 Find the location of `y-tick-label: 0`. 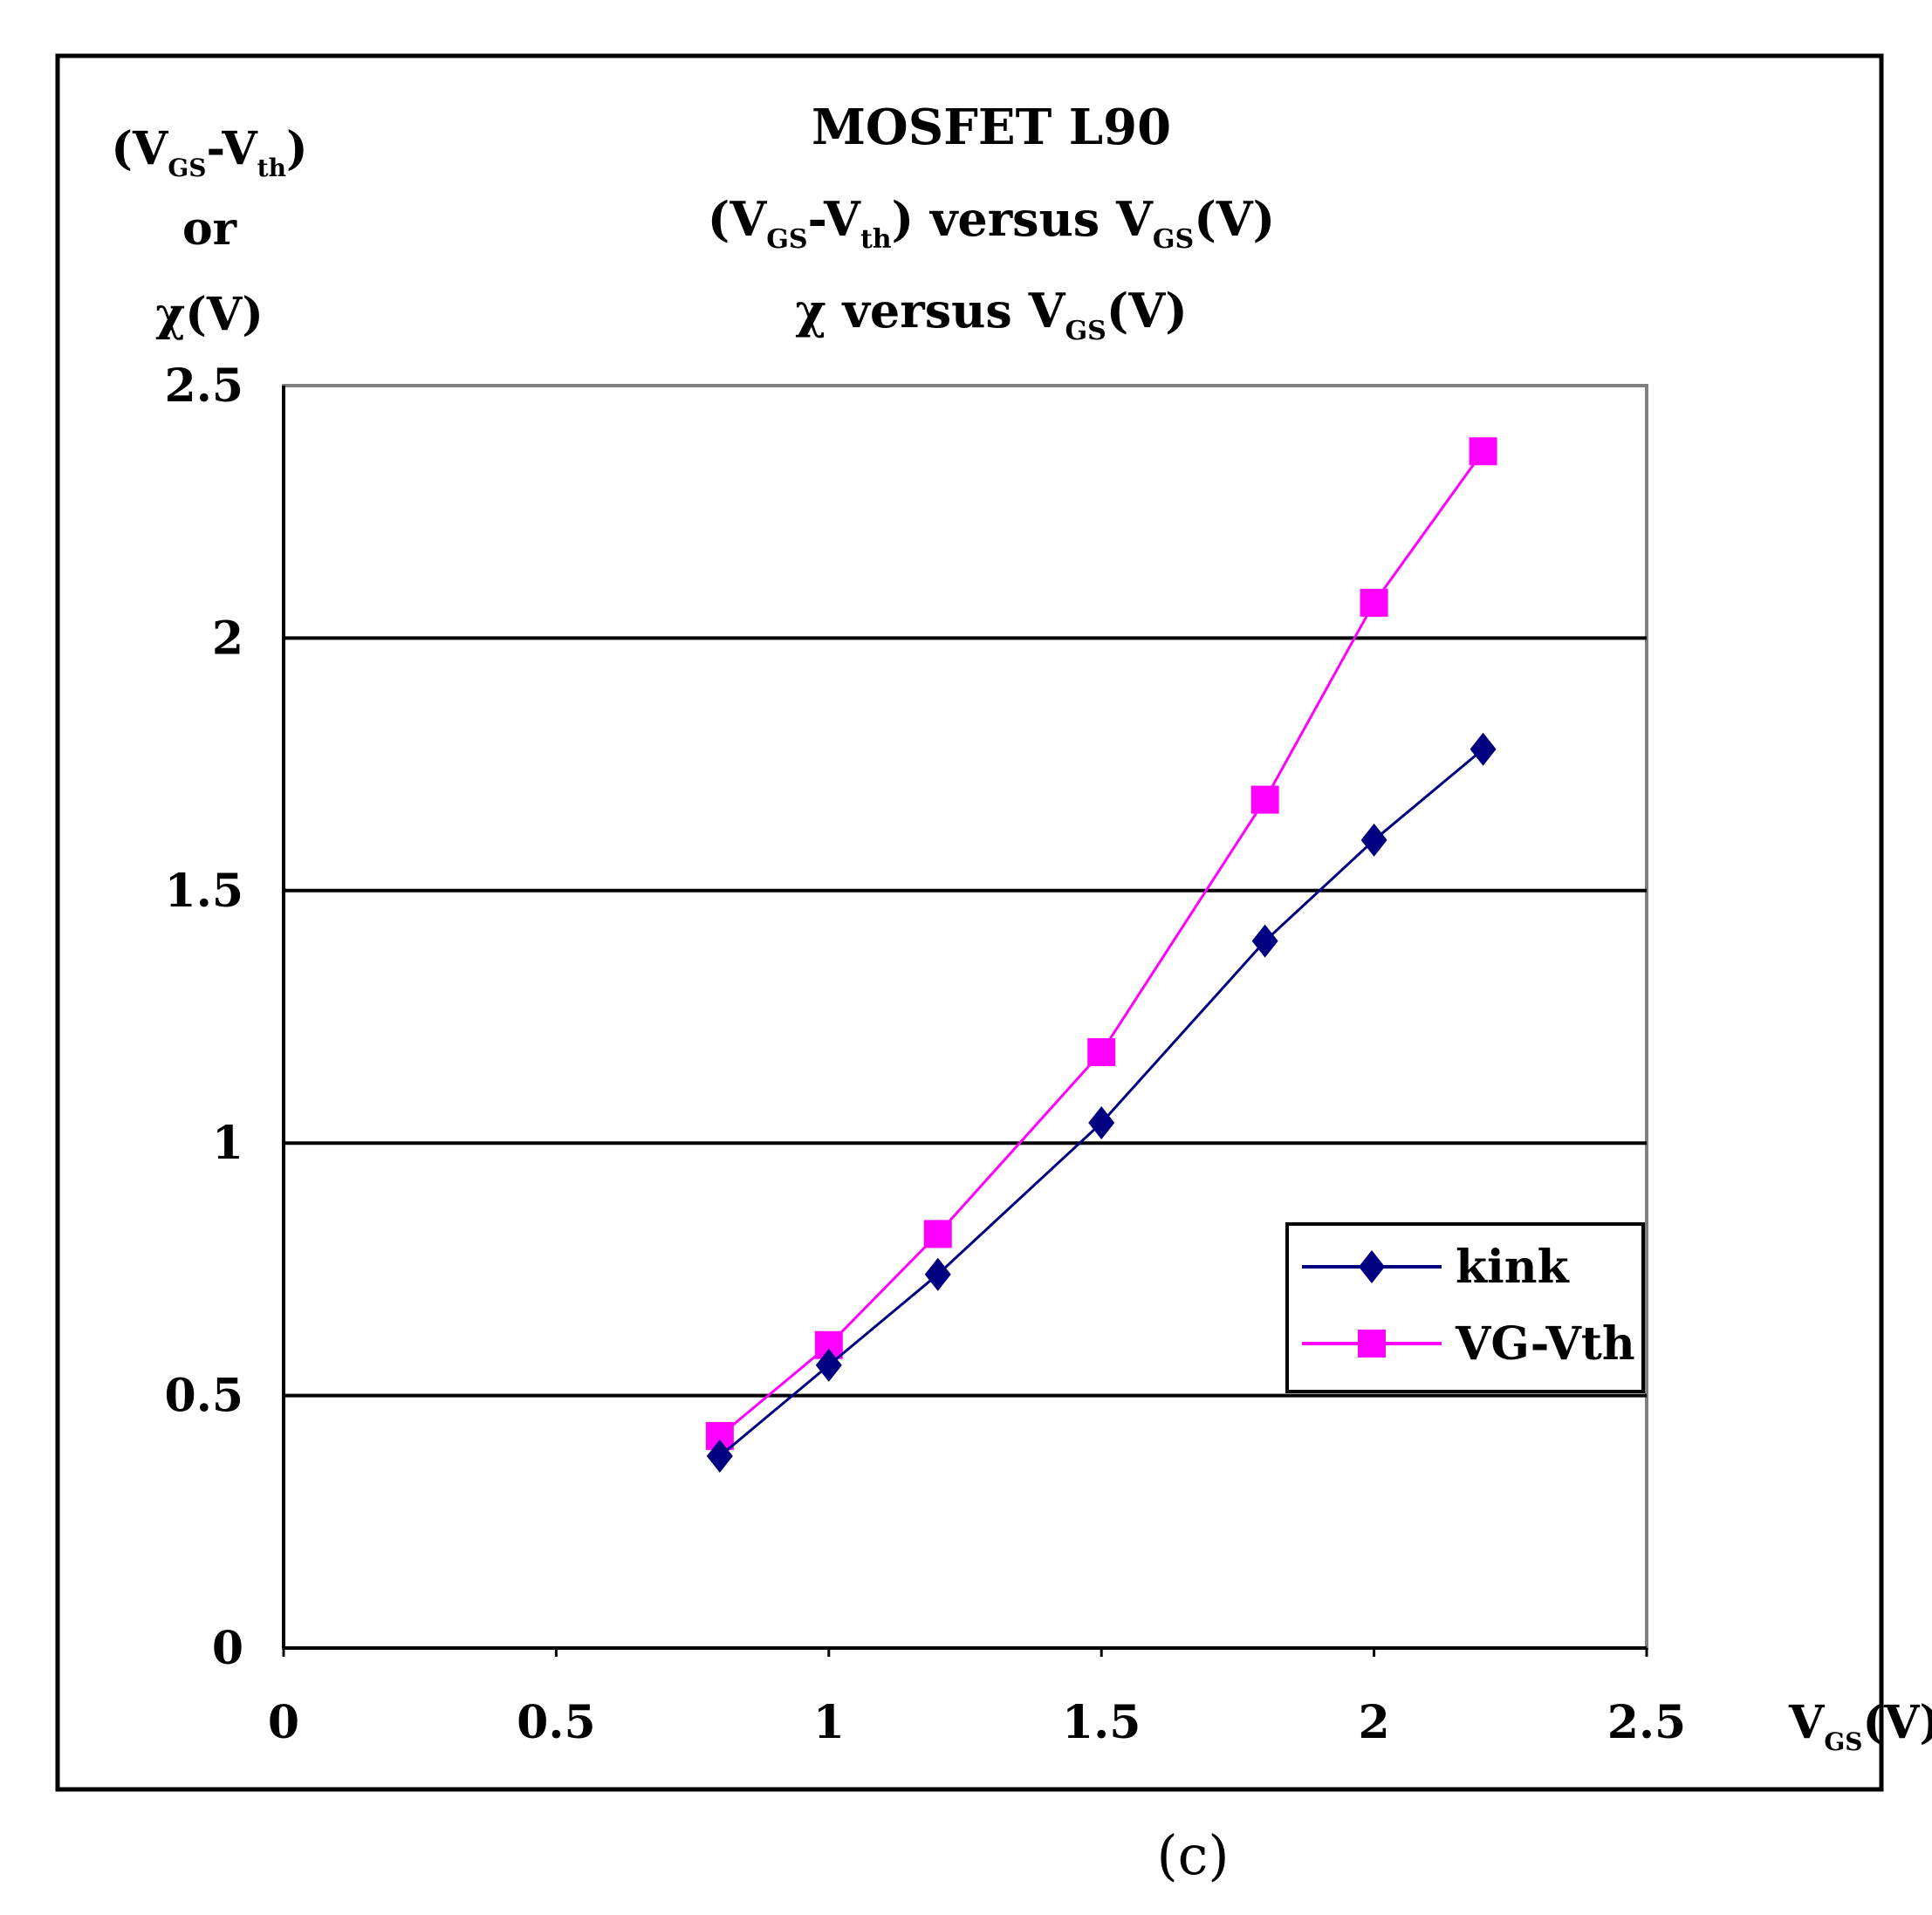

y-tick-label: 0 is located at coordinates (227, 1648).